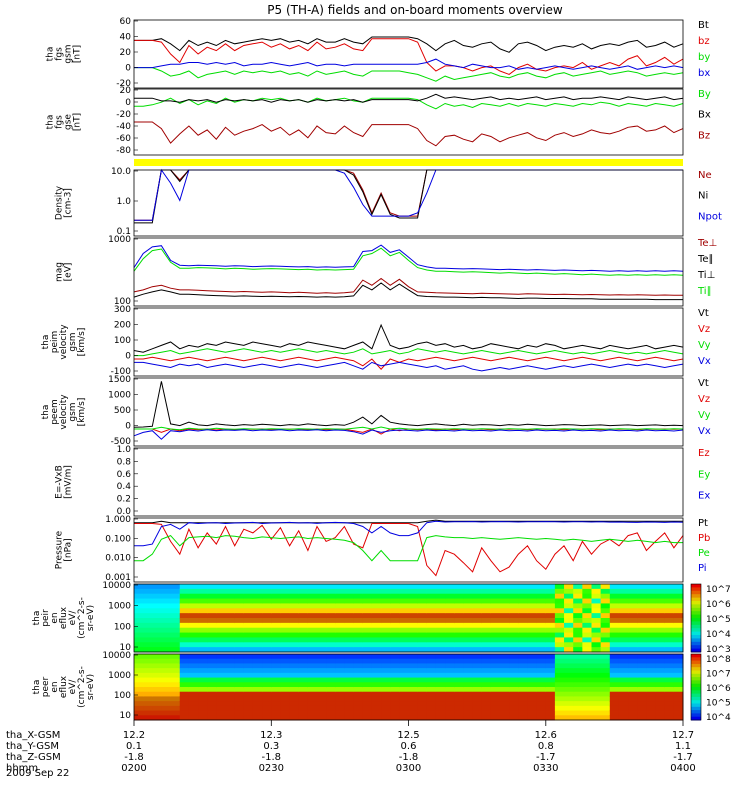 The height and width of the screenshot is (805, 750). Describe the element at coordinates (546, 746) in the screenshot. I see `x-row-value: 0.8` at that location.